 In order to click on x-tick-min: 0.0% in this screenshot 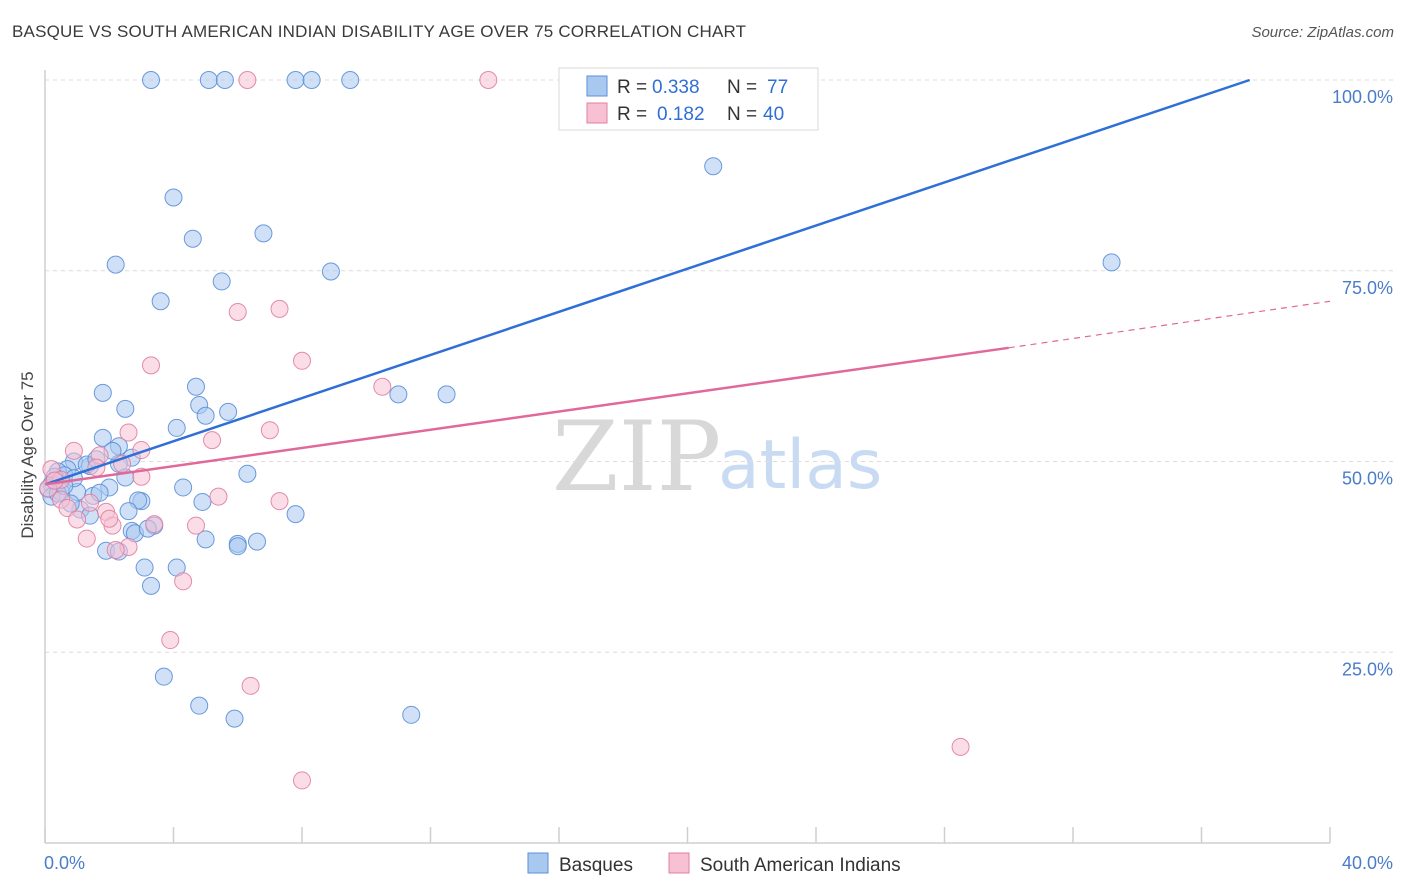, I will do `click(64, 863)`.